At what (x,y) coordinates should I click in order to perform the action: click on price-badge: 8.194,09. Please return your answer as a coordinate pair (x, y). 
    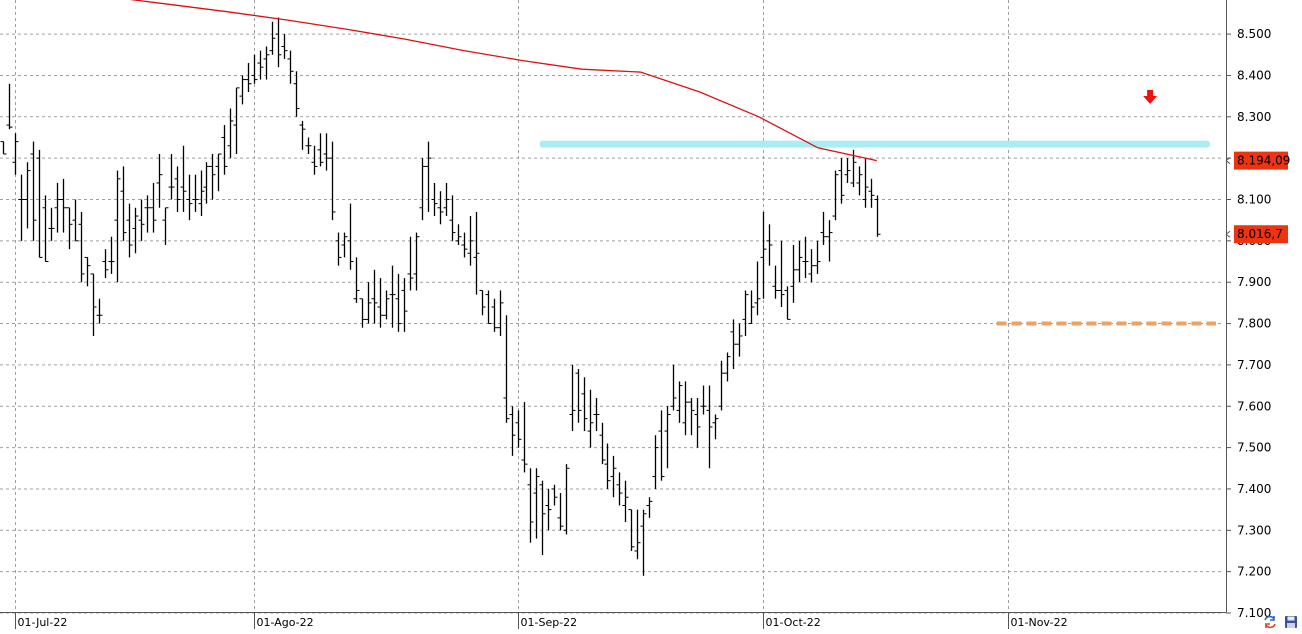
    Looking at the image, I should click on (1257, 160).